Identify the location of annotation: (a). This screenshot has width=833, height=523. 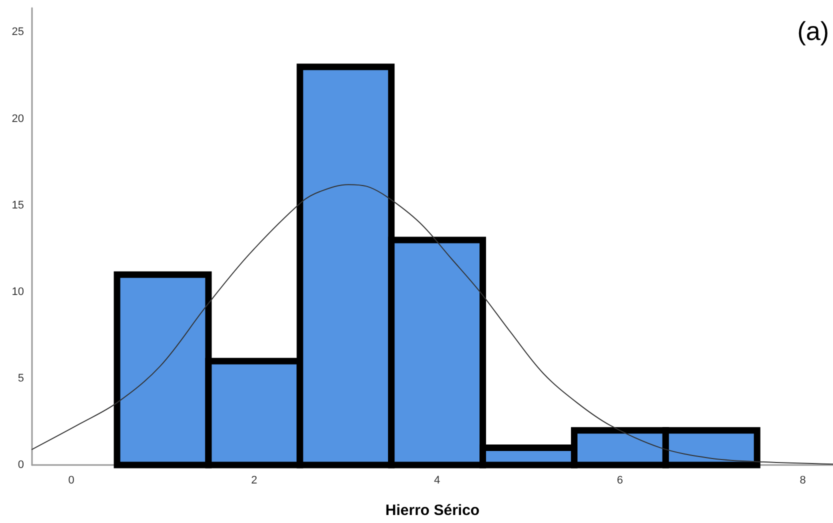
(813, 31).